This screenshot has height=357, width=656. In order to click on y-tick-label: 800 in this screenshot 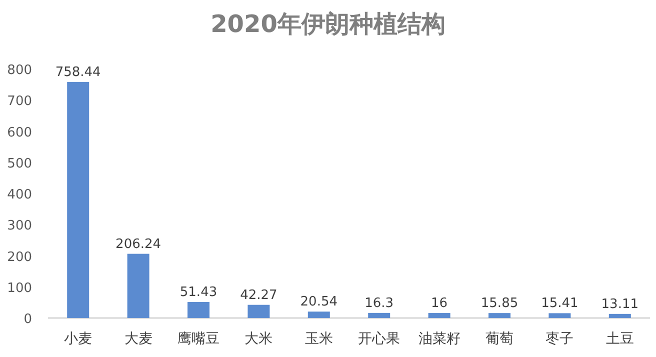, I will do `click(19, 70)`.